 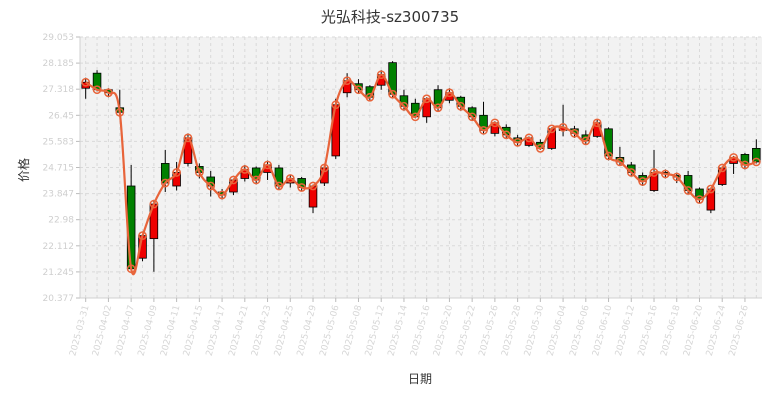 I want to click on y-tick-label: 22.112, so click(x=59, y=247).